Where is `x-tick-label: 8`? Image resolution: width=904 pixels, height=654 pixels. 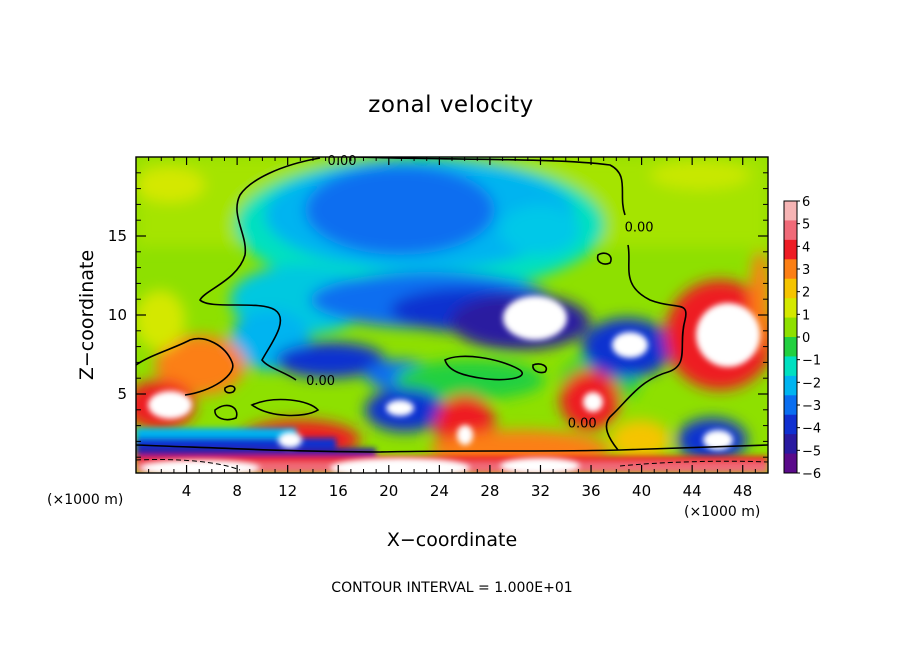
x-tick-label: 8 is located at coordinates (237, 491).